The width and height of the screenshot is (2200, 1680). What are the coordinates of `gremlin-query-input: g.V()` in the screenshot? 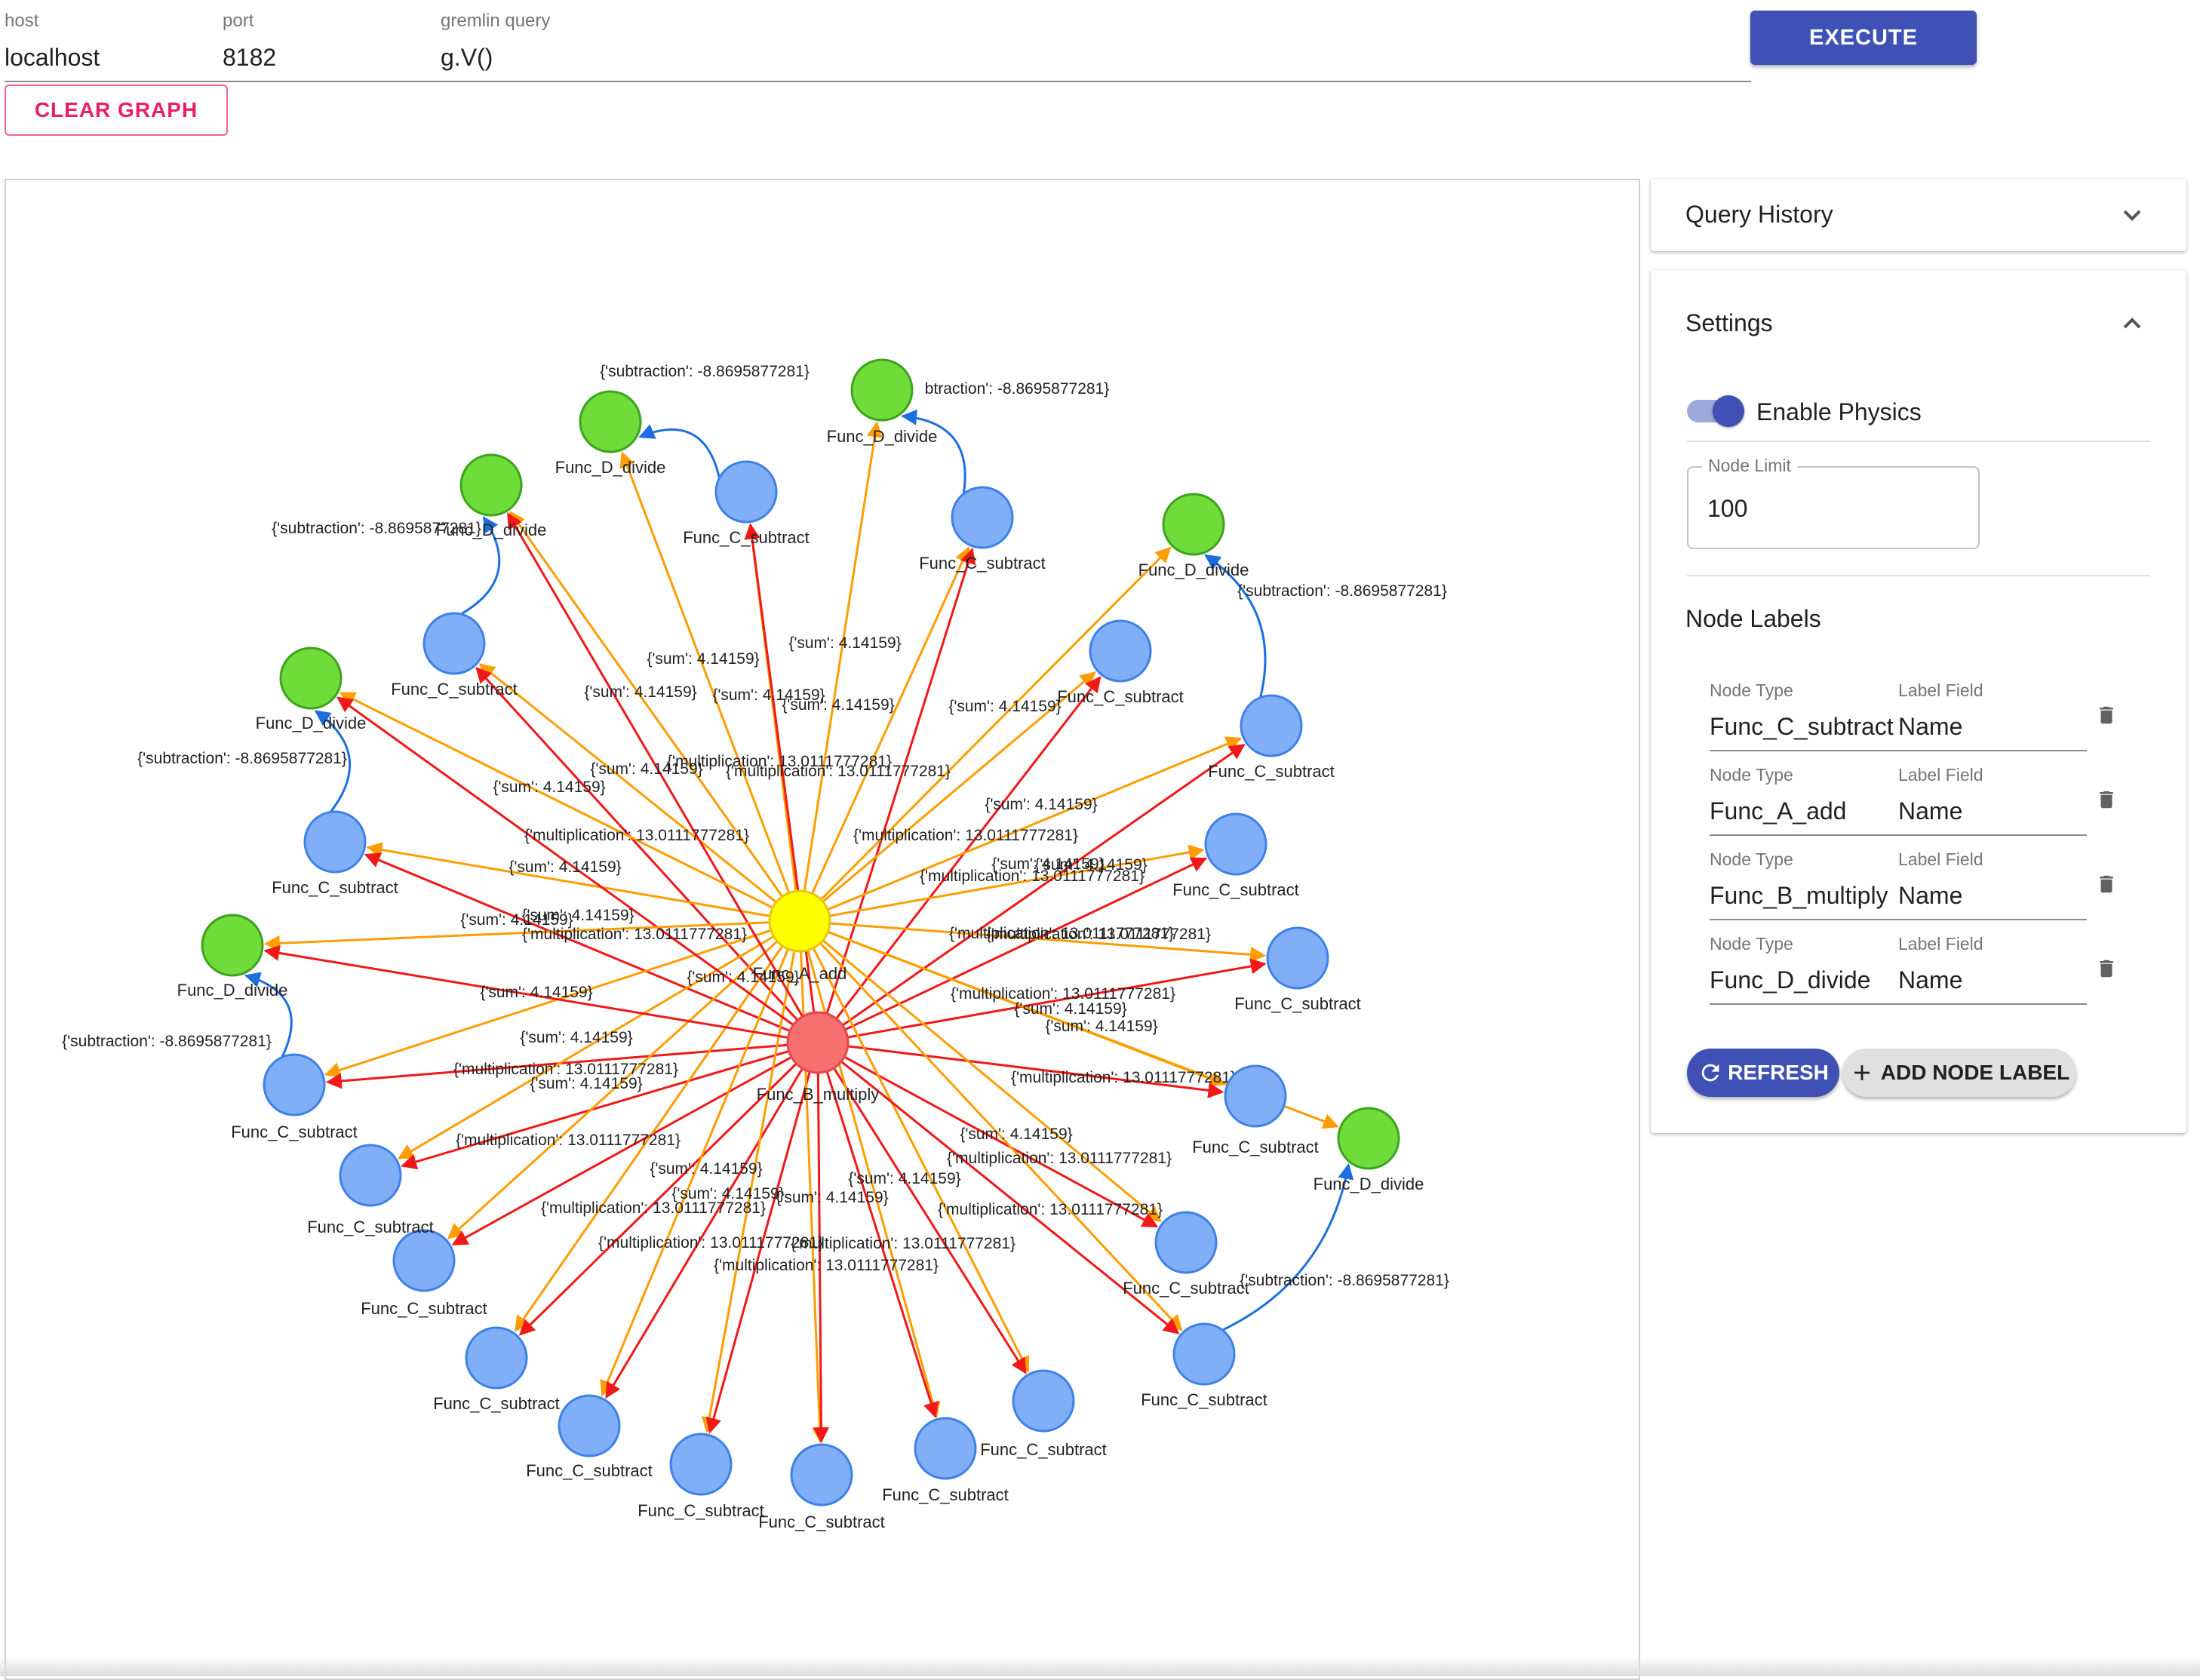 It's located at (467, 57).